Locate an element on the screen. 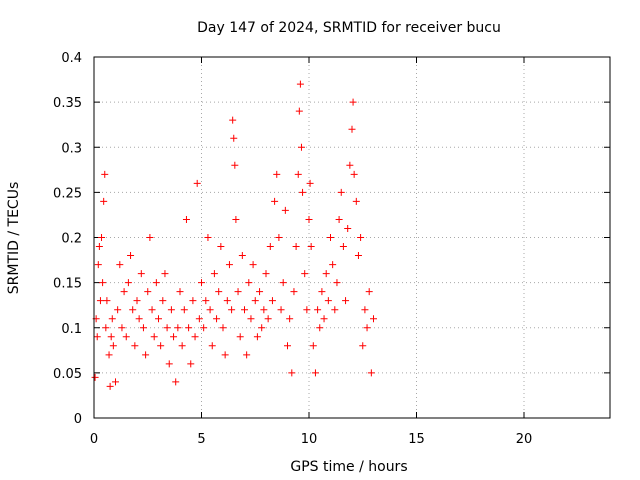  x-tick-label: 5 is located at coordinates (201, 439).